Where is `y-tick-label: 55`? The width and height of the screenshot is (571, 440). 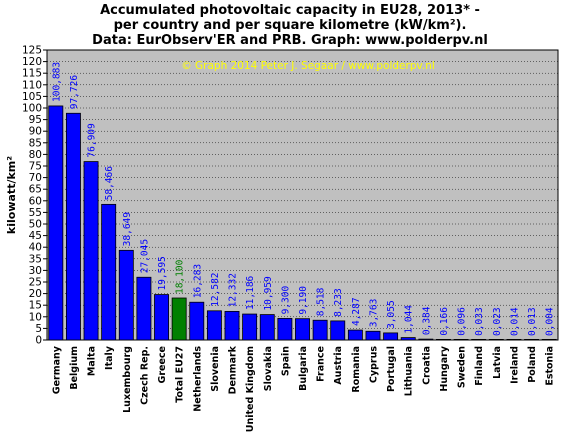 y-tick-label: 55 is located at coordinates (35, 213).